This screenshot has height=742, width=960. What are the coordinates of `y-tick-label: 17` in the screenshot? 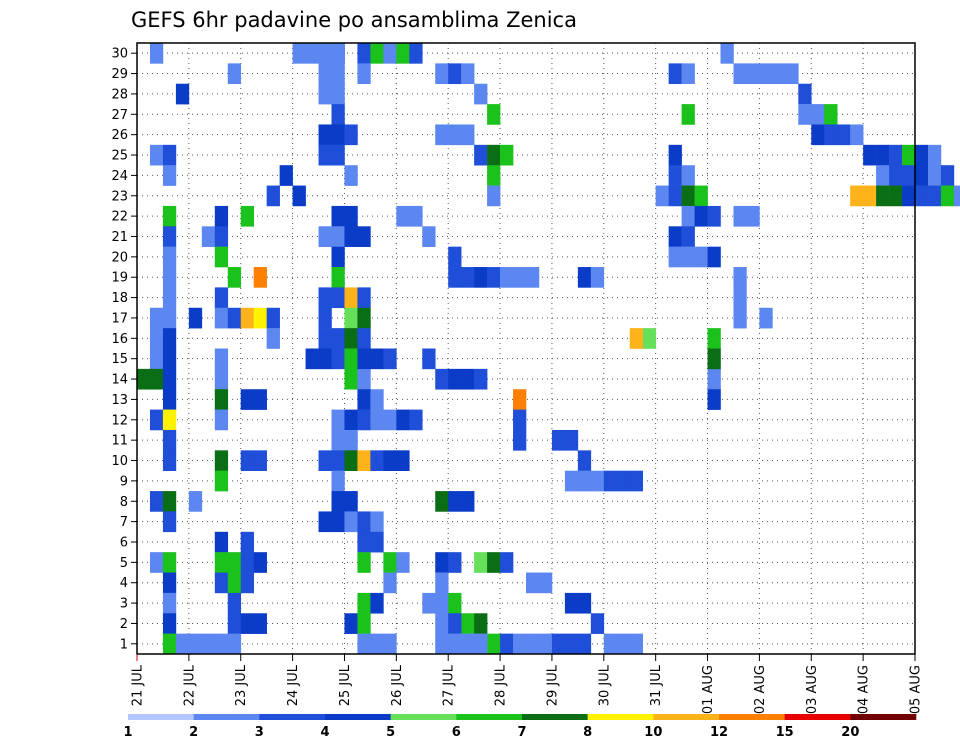 It's located at (119, 318).